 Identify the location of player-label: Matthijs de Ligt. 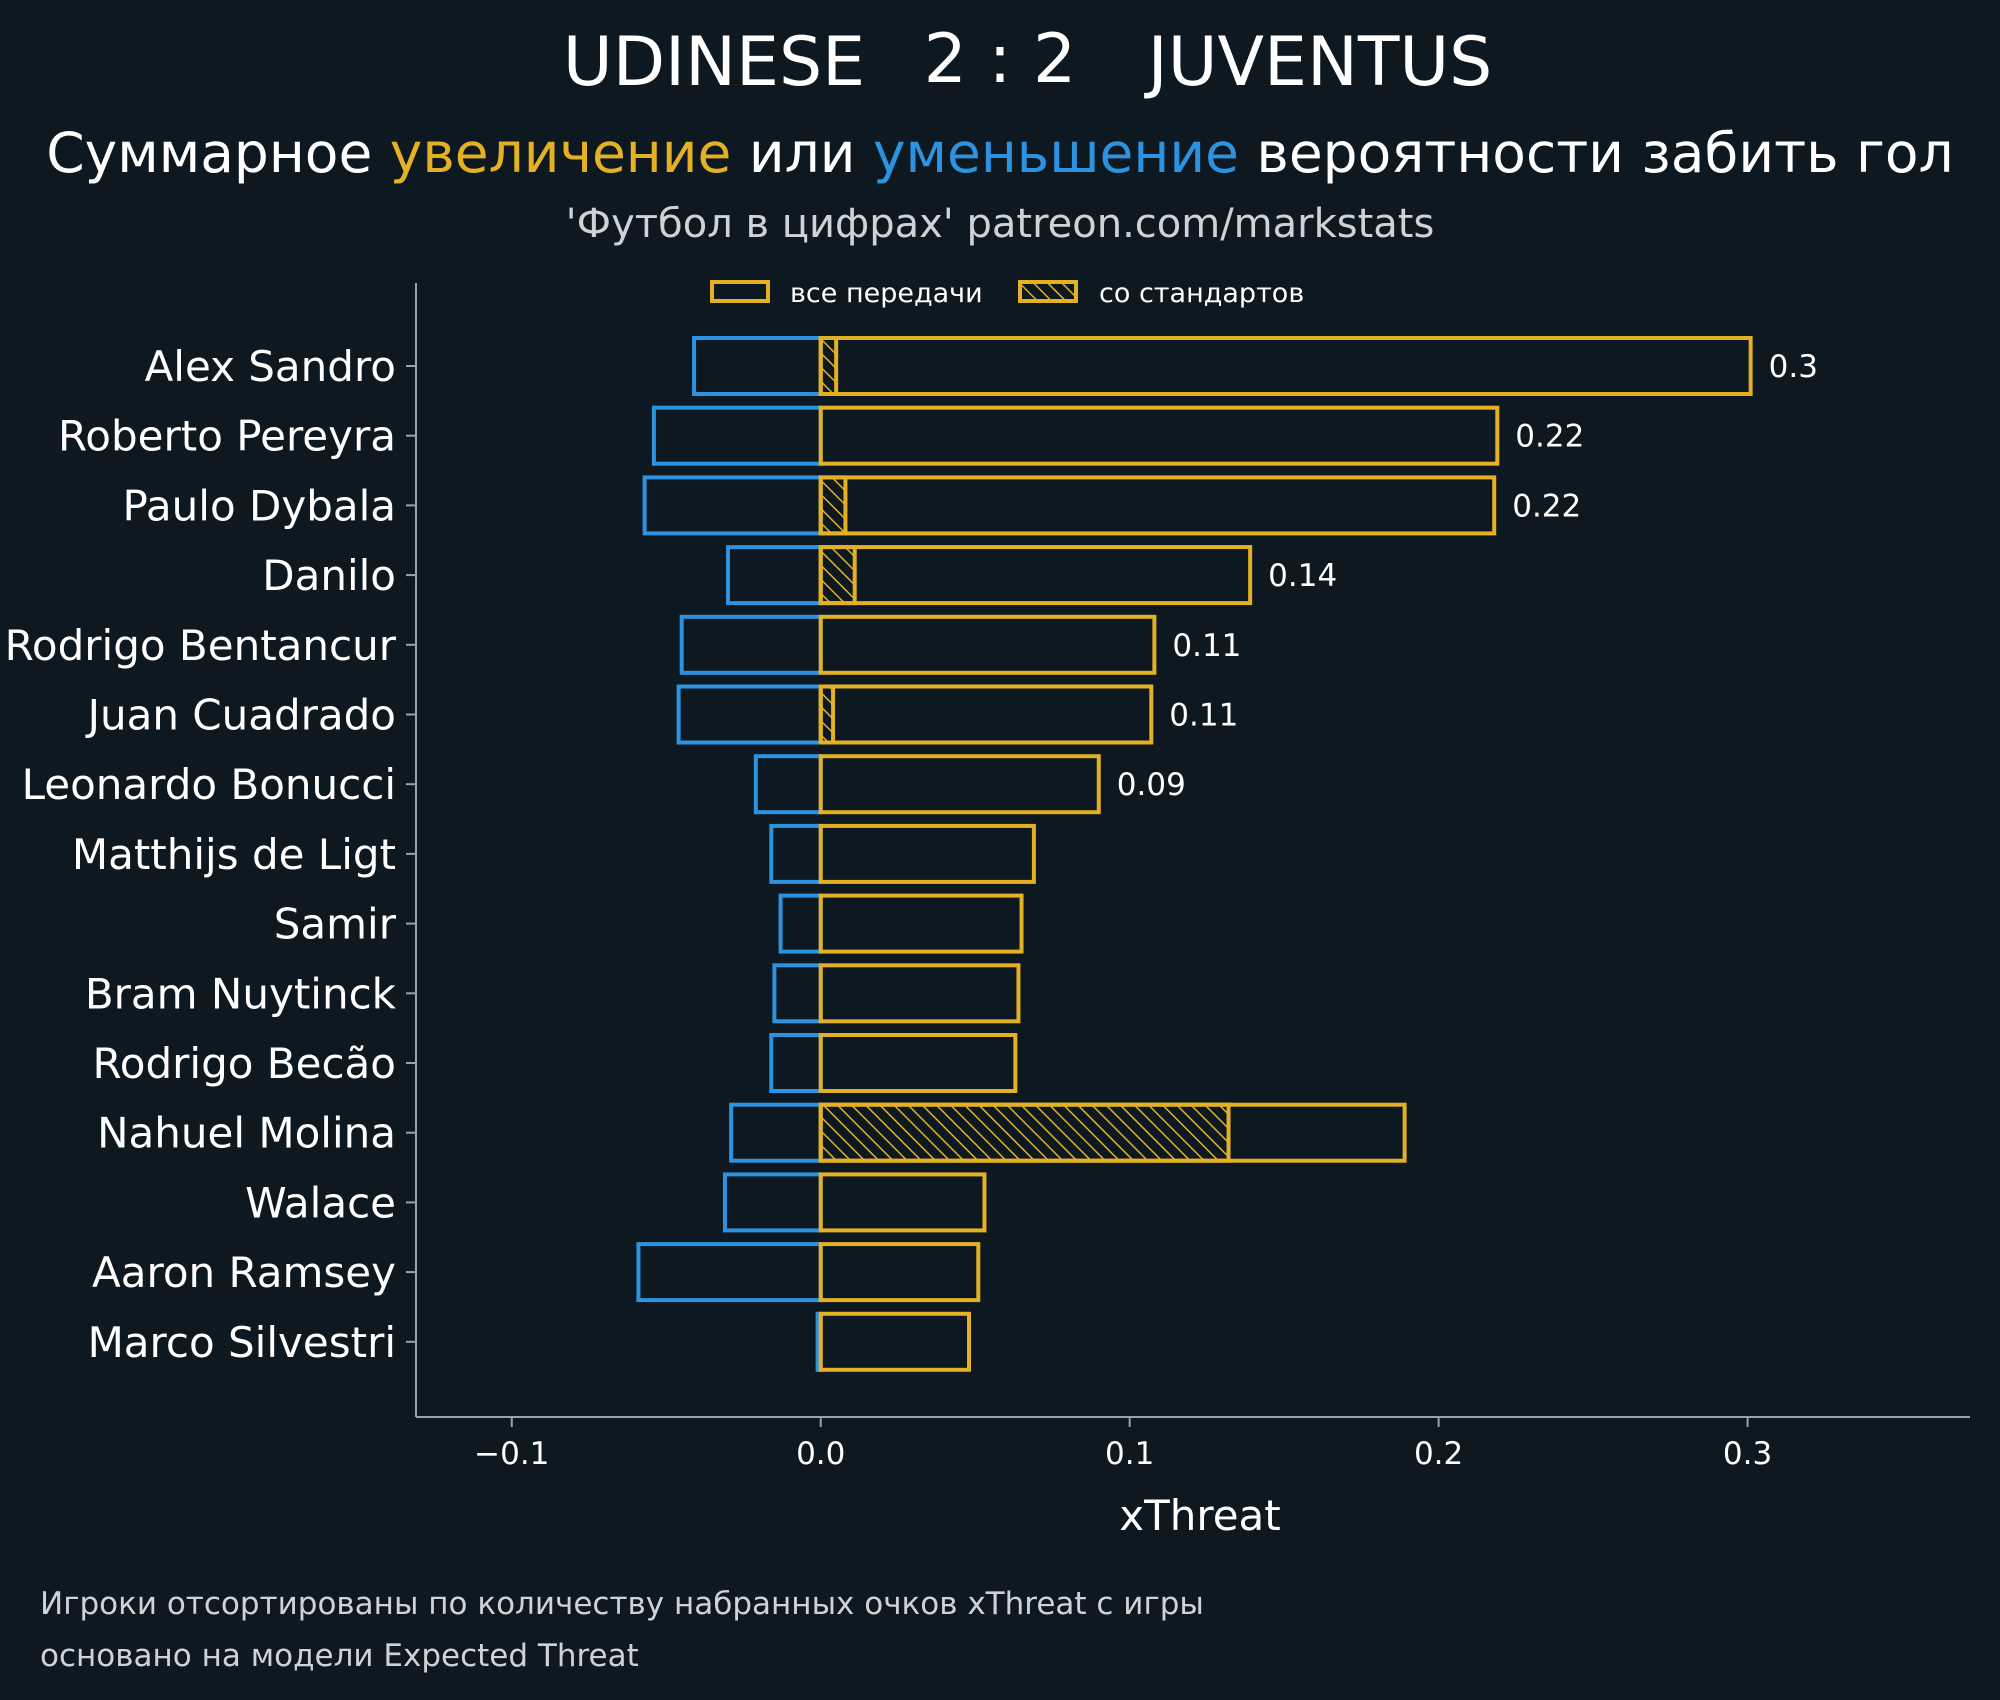
(234, 854).